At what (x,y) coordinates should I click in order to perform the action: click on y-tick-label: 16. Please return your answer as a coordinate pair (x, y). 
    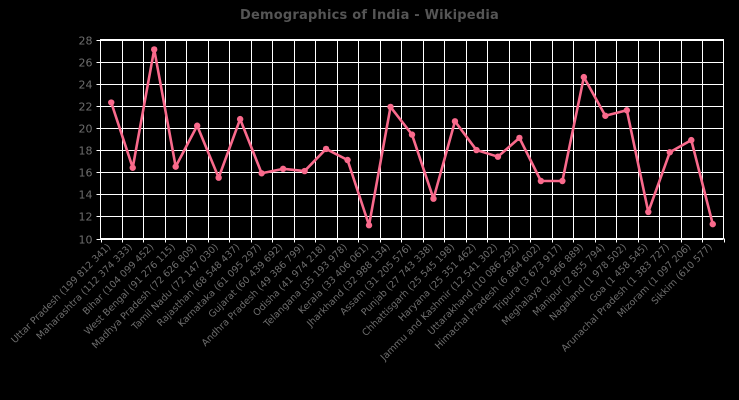
    Looking at the image, I should click on (86, 173).